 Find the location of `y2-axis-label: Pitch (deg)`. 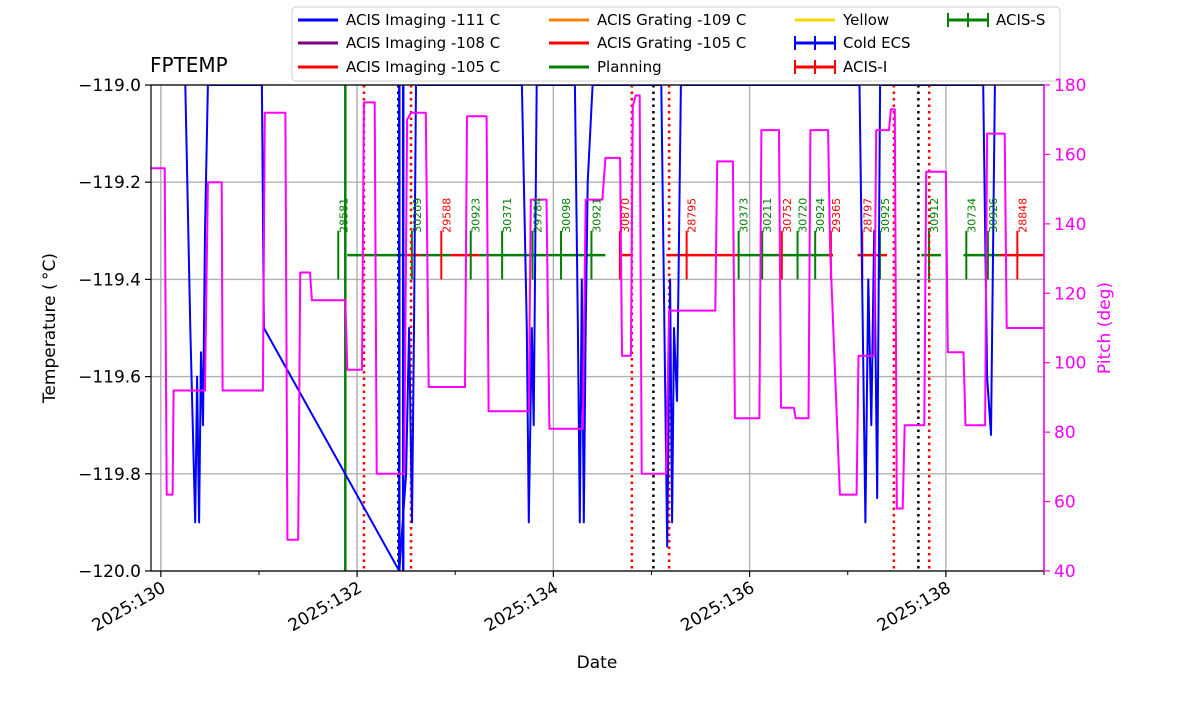

y2-axis-label: Pitch (deg) is located at coordinates (1105, 328).